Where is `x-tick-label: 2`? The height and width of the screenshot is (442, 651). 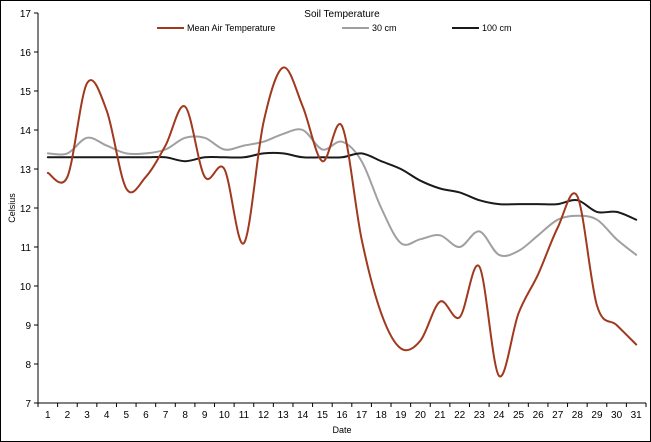 x-tick-label: 2 is located at coordinates (68, 415).